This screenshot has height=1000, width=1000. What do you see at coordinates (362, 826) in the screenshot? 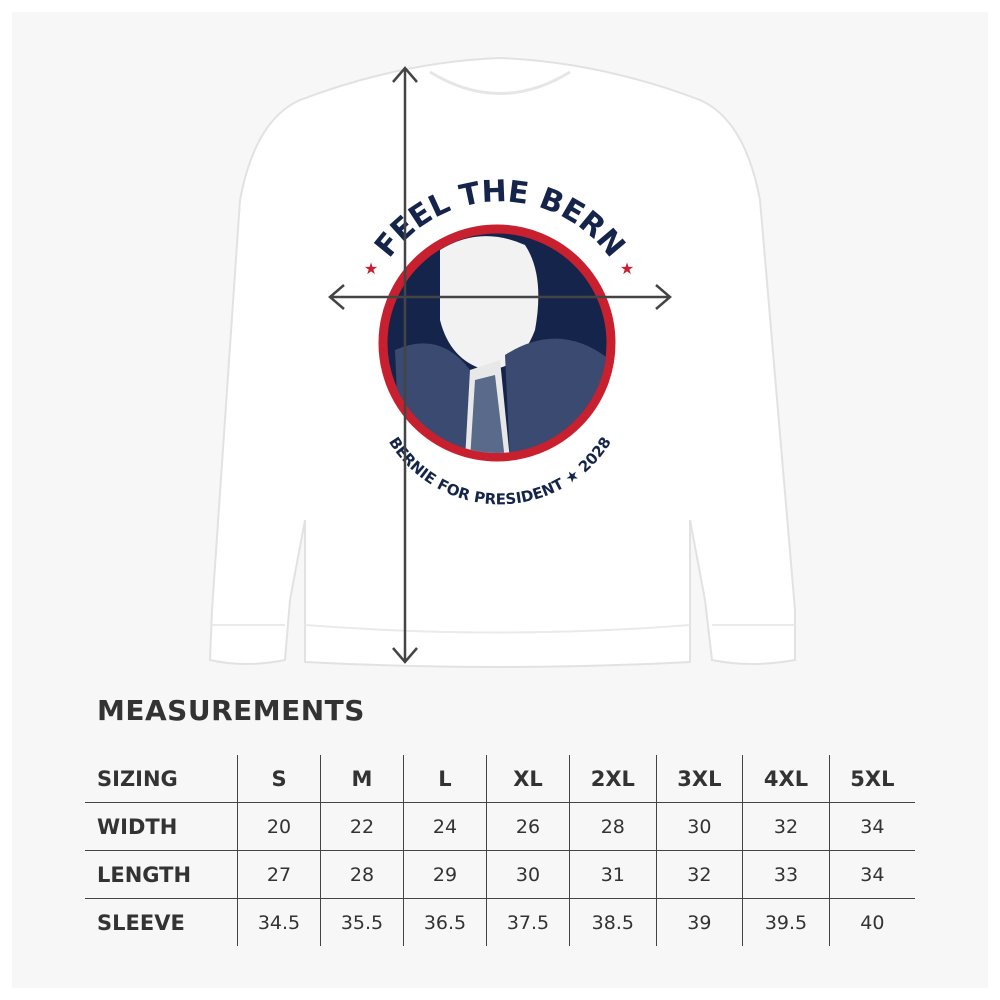
I see `cell: 22` at bounding box center [362, 826].